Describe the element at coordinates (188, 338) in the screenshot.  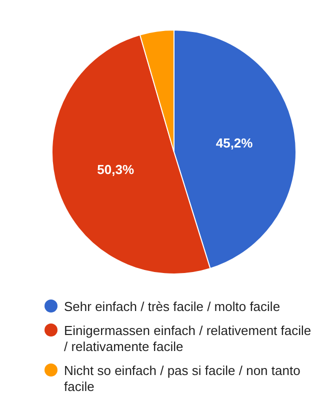
I see `legend-label: Einigermassen einfach / relativement facile / relativamente facile` at that location.